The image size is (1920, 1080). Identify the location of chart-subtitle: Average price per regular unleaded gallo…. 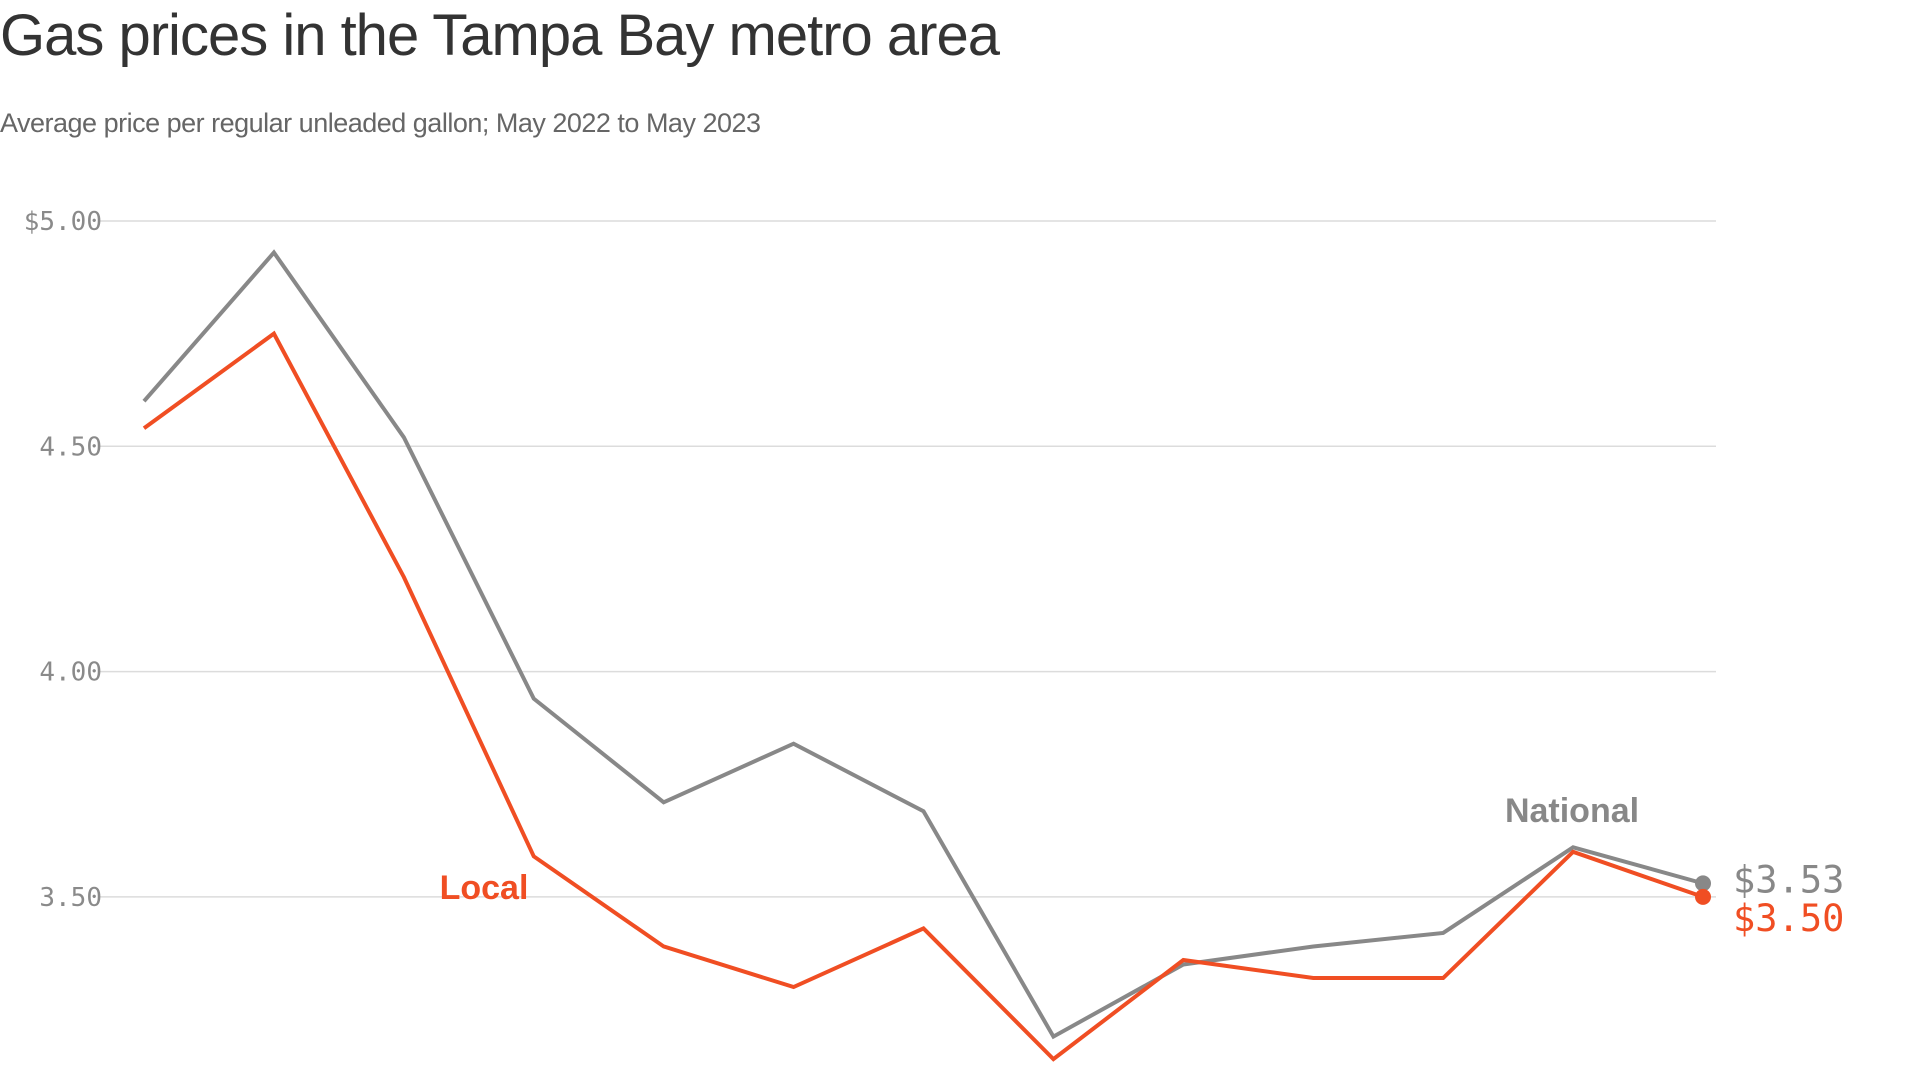
(380, 123).